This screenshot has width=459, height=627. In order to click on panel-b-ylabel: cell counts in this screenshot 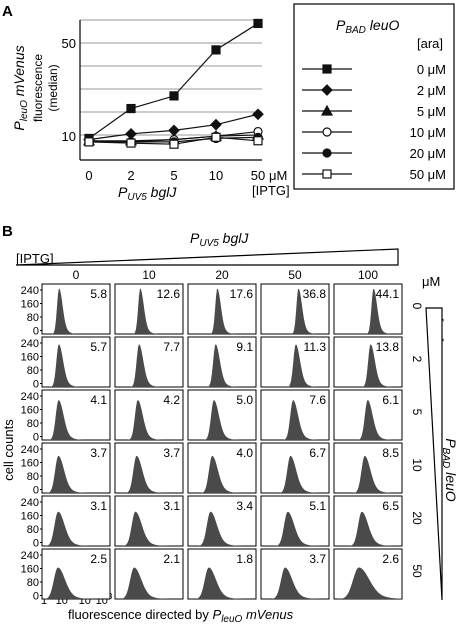, I will do `click(8, 450)`.